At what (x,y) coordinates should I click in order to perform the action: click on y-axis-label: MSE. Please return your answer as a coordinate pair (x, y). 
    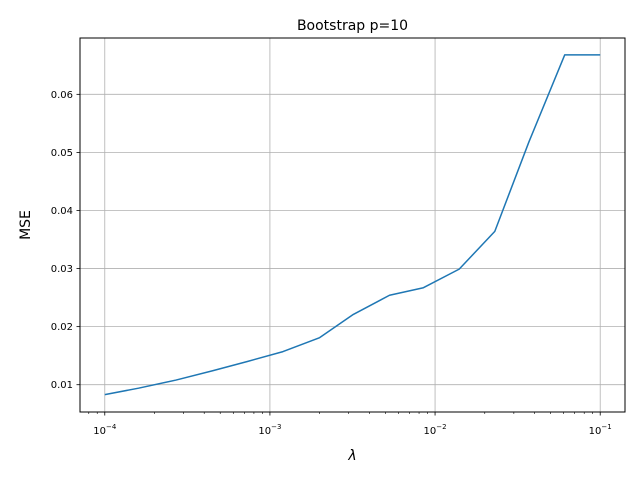
    Looking at the image, I should click on (26, 225).